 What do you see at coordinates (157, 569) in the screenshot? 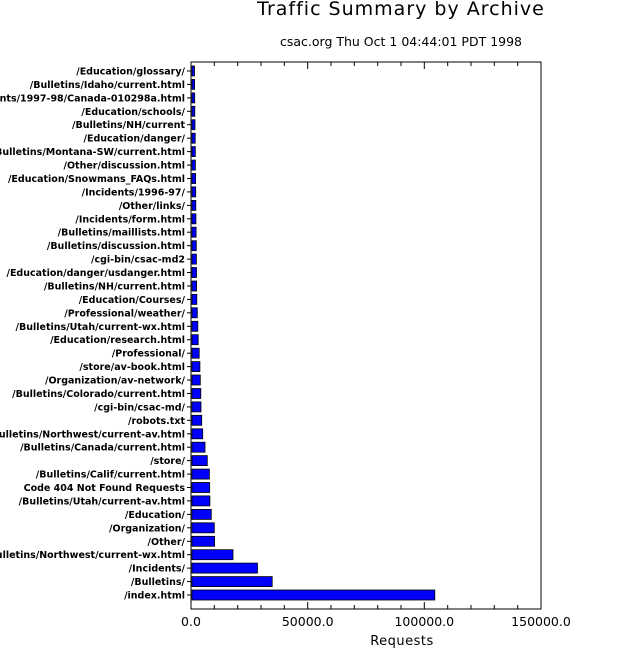
I see `category-label: /Incidents/` at bounding box center [157, 569].